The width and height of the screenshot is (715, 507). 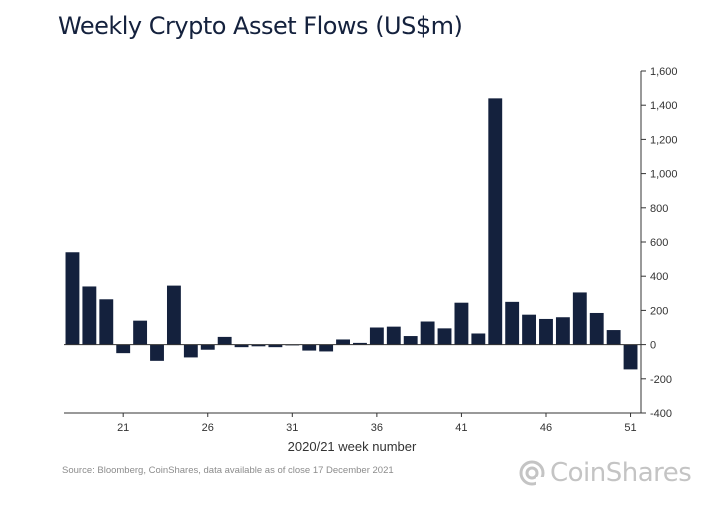 What do you see at coordinates (661, 380) in the screenshot?
I see `y-tick-label: -200` at bounding box center [661, 380].